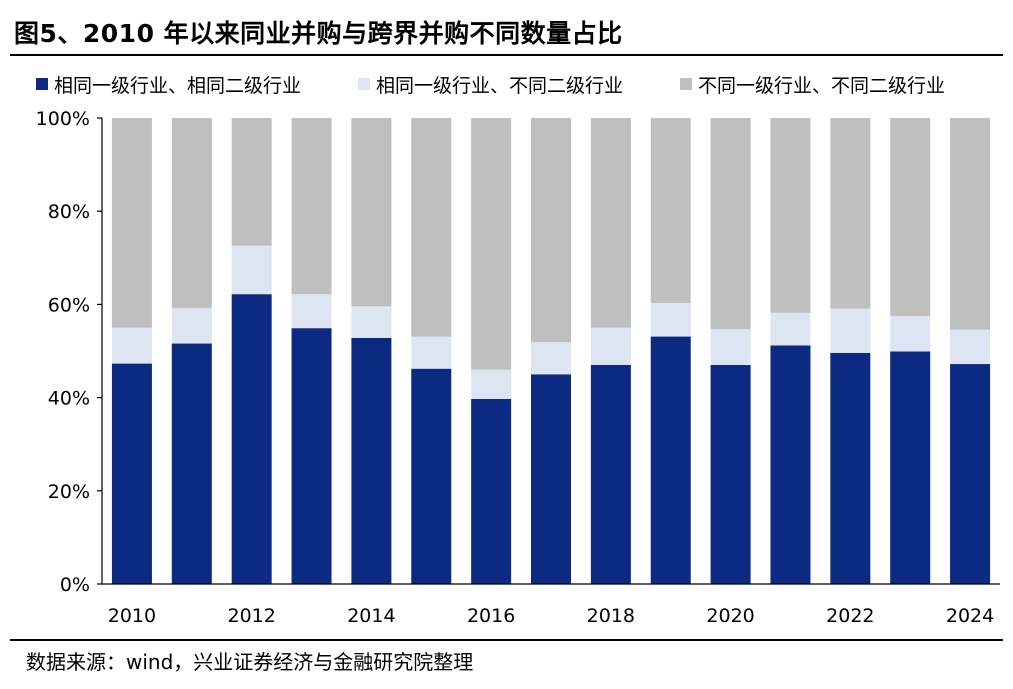 This screenshot has width=1013, height=689. I want to click on legend-item: 相同一级行业、不同二级行业, so click(490, 86).